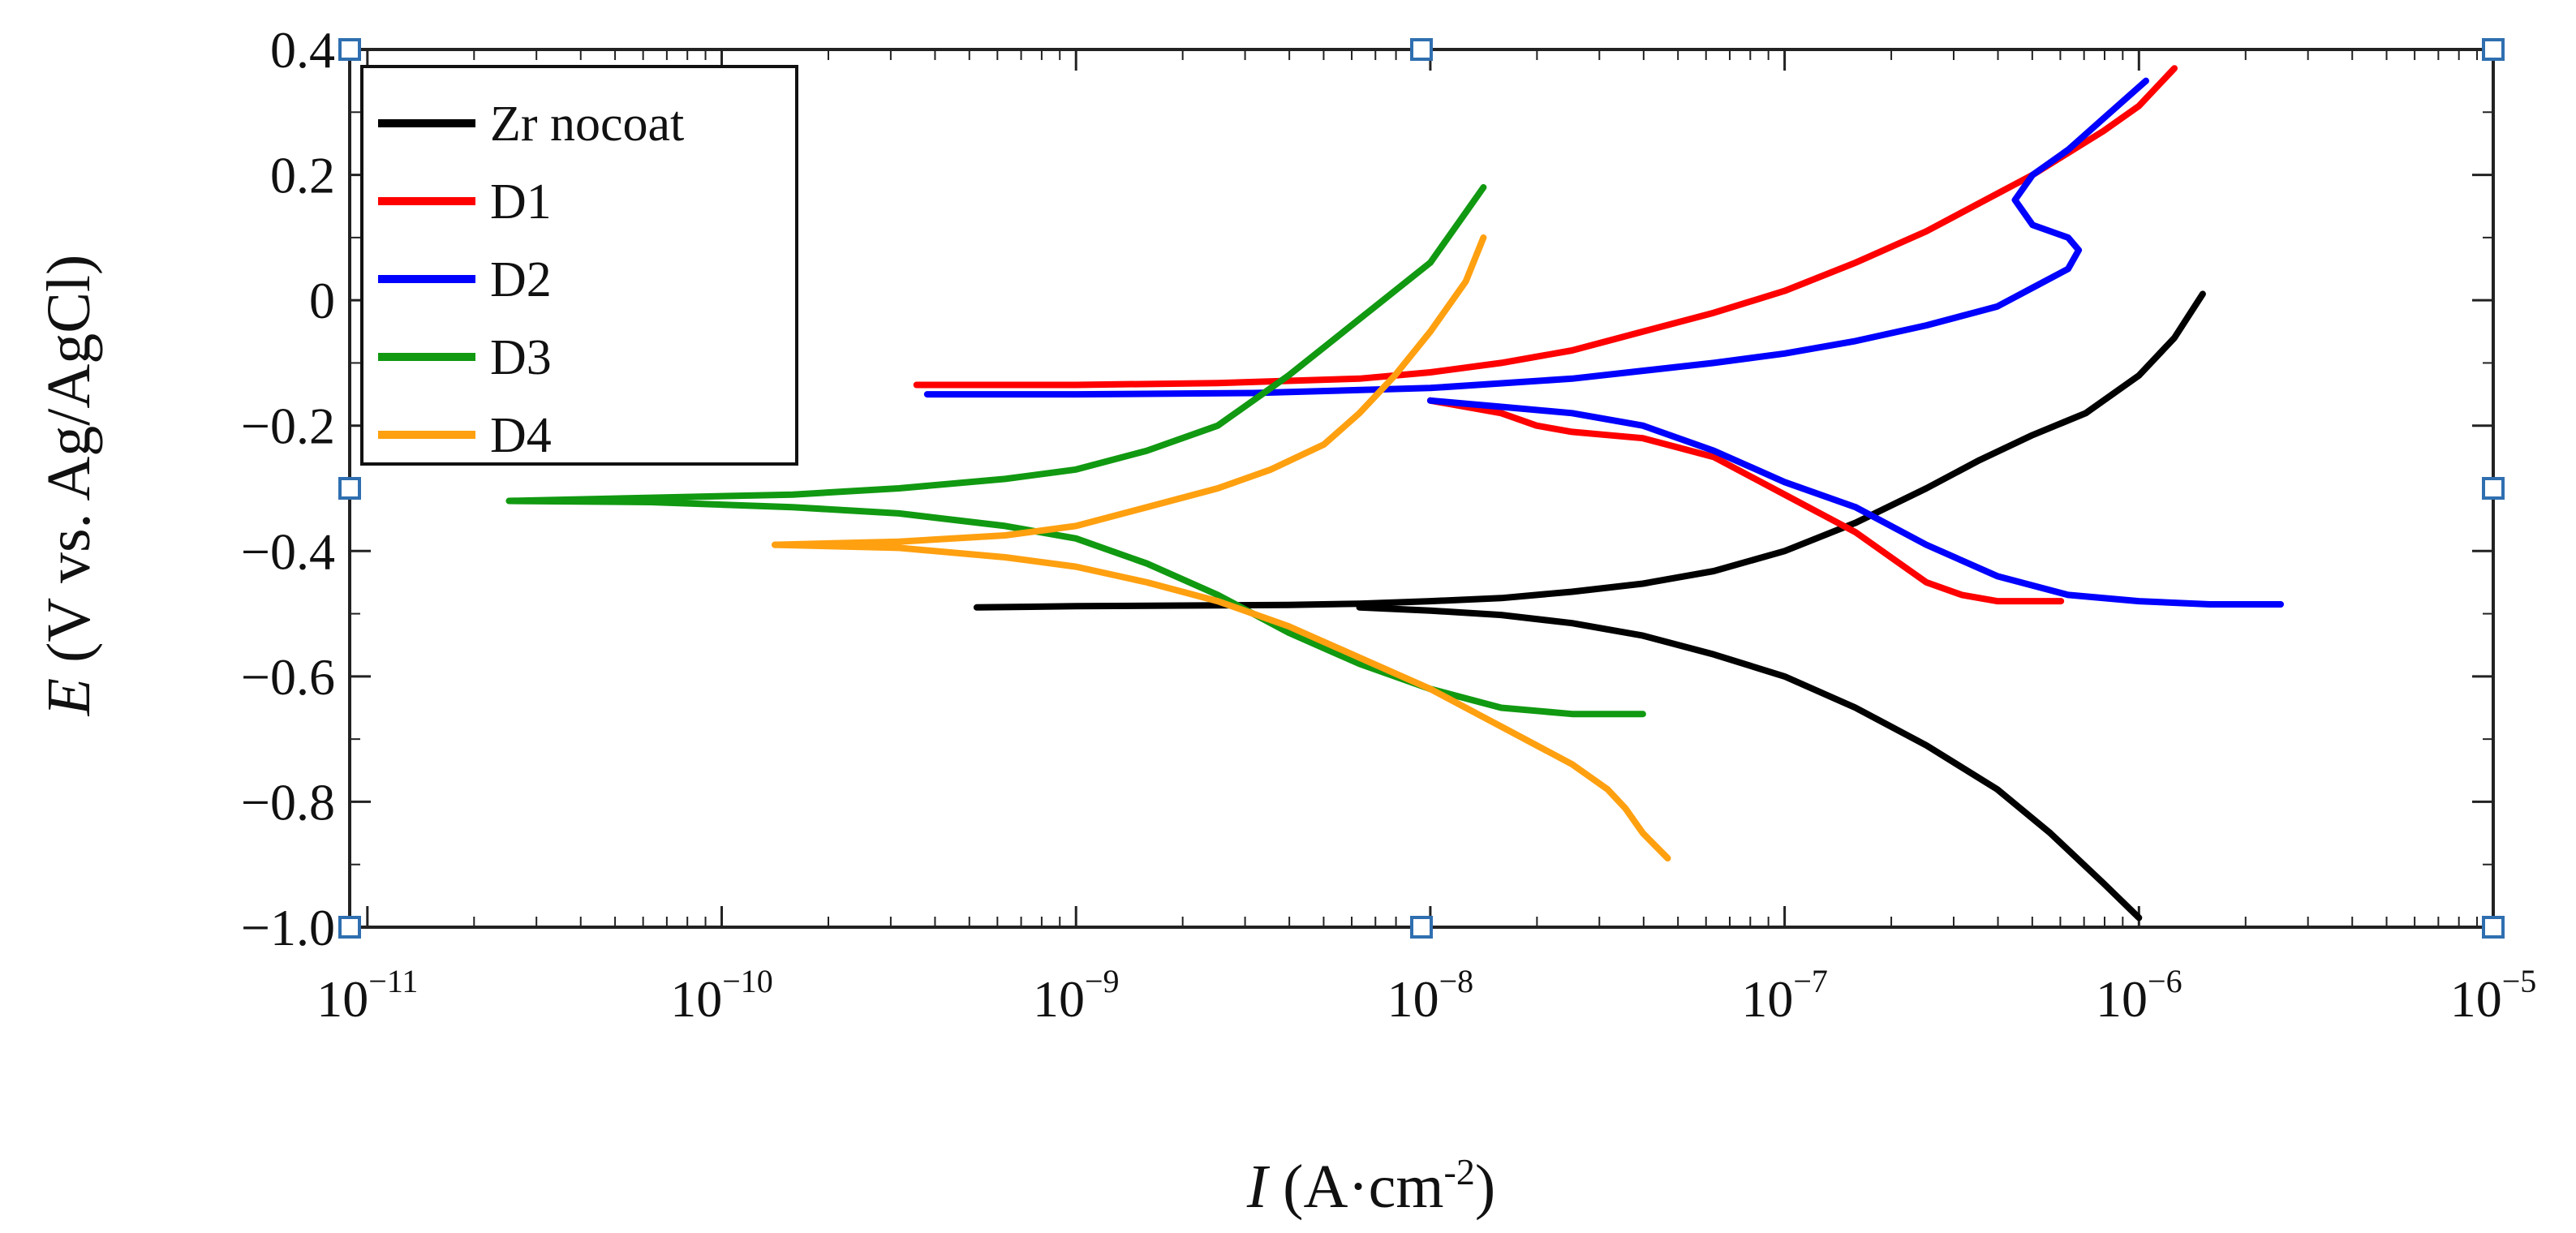  I want to click on series-d1-anodic, so click(1546, 227).